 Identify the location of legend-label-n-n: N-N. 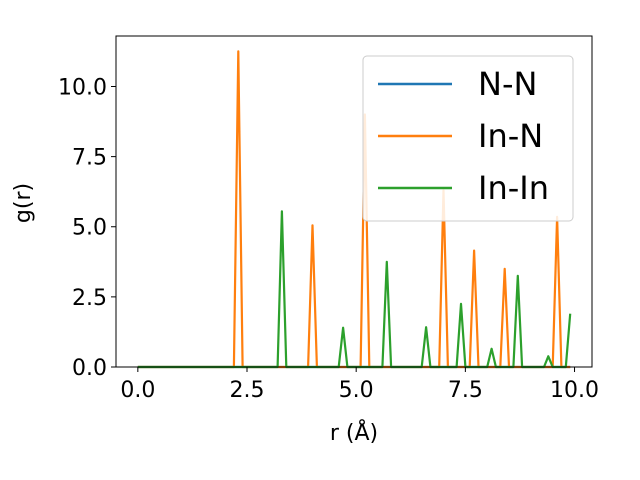
(507, 84).